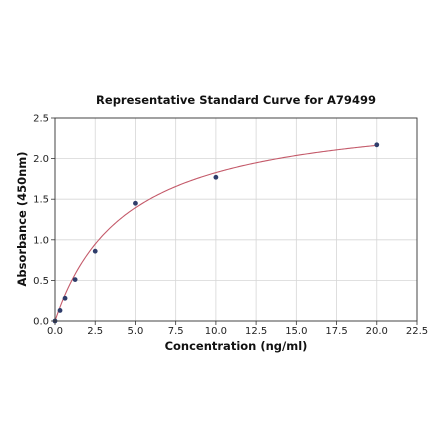 The width and height of the screenshot is (440, 441). Describe the element at coordinates (236, 346) in the screenshot. I see `x-axis-title: Concentration (ng/ml)` at that location.